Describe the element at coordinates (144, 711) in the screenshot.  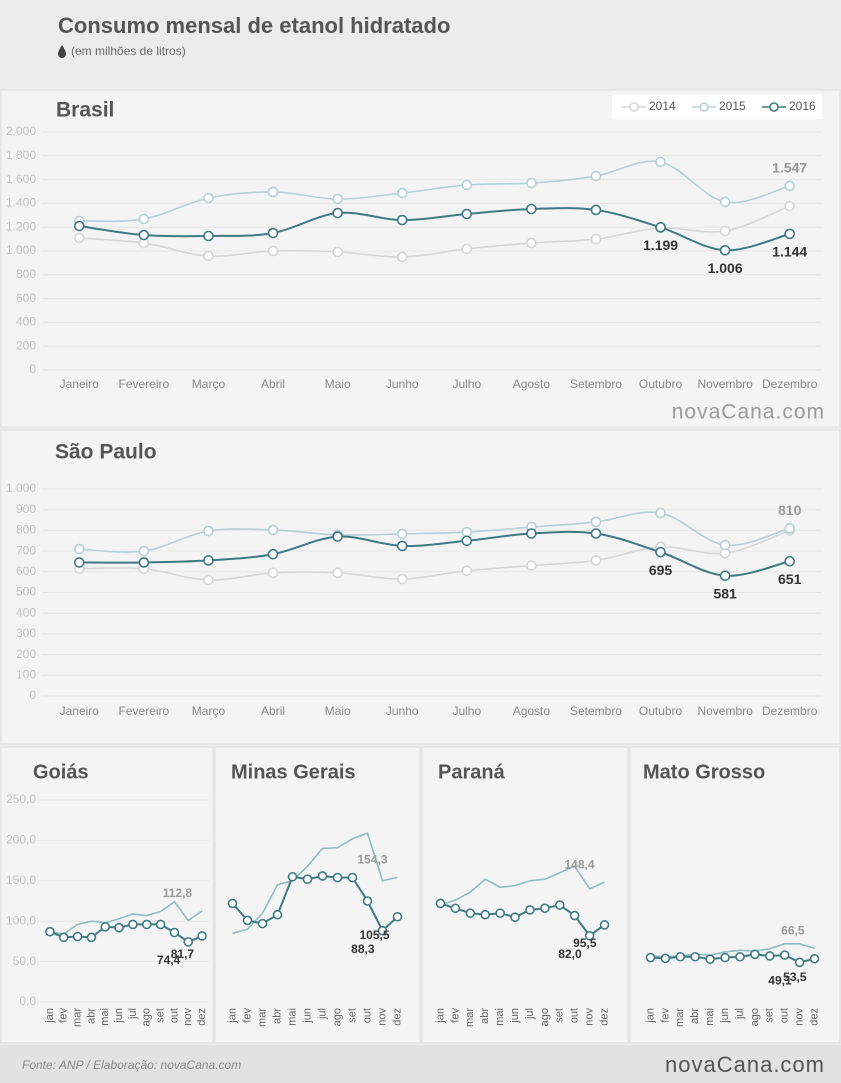
I see `x-tick-label: Fevereiro` at that location.